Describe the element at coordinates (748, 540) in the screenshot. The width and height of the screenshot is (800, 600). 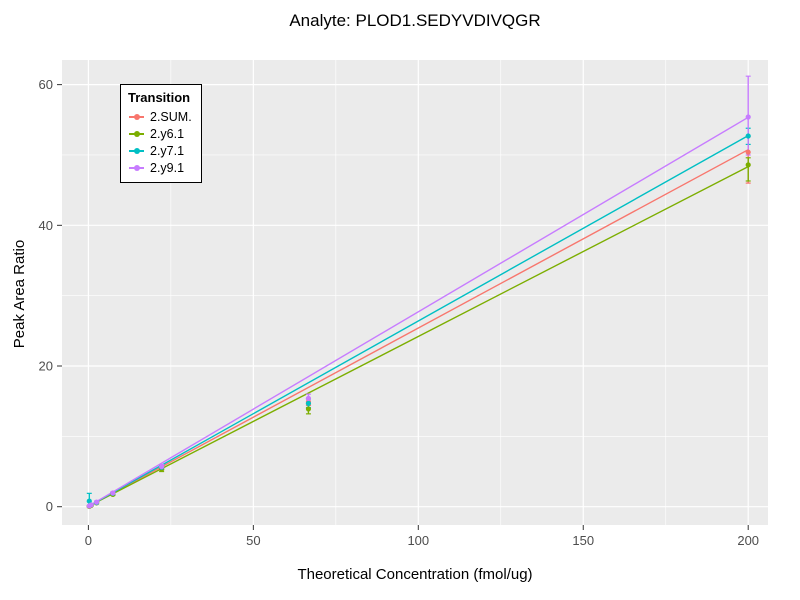
I see `x-tick-label: 200` at that location.